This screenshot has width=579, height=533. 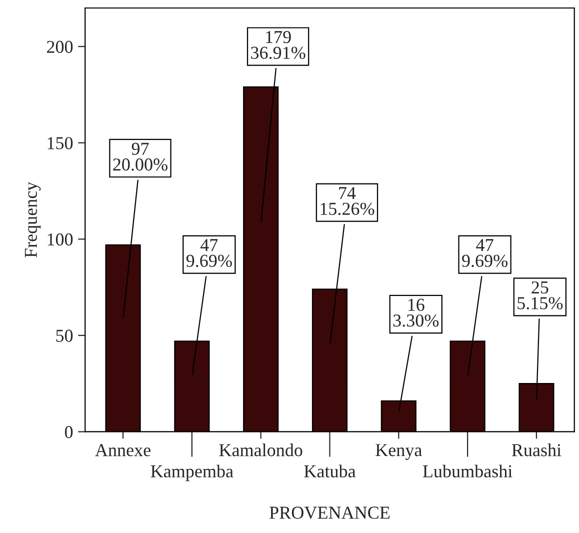 I want to click on x-tick-label: Annexe, so click(x=122, y=450).